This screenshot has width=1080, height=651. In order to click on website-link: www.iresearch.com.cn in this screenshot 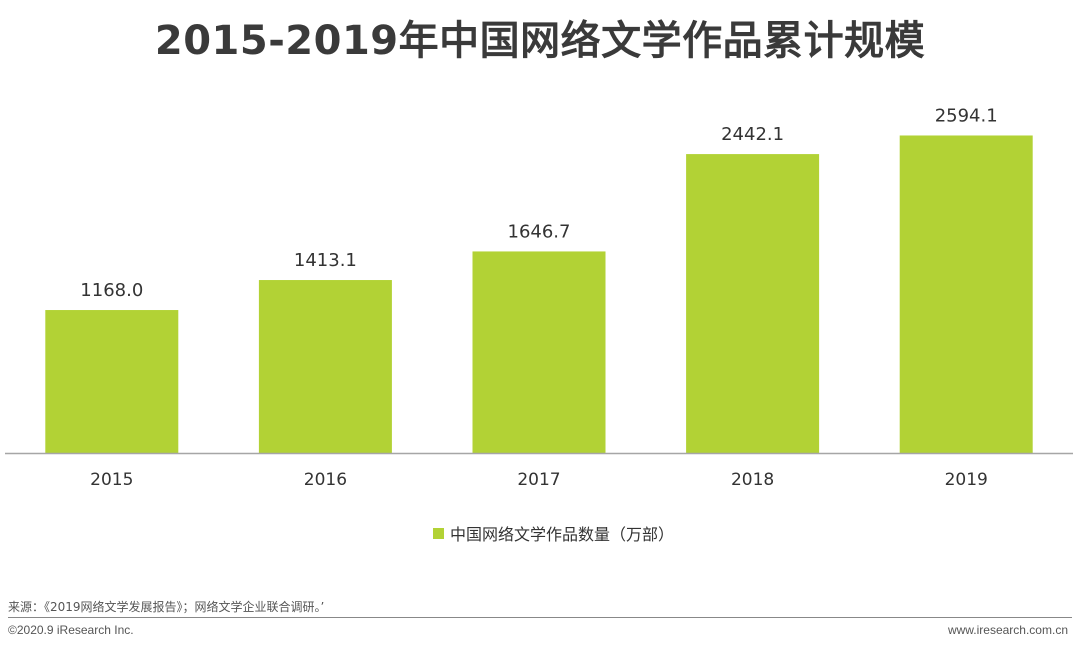, I will do `click(1007, 630)`.